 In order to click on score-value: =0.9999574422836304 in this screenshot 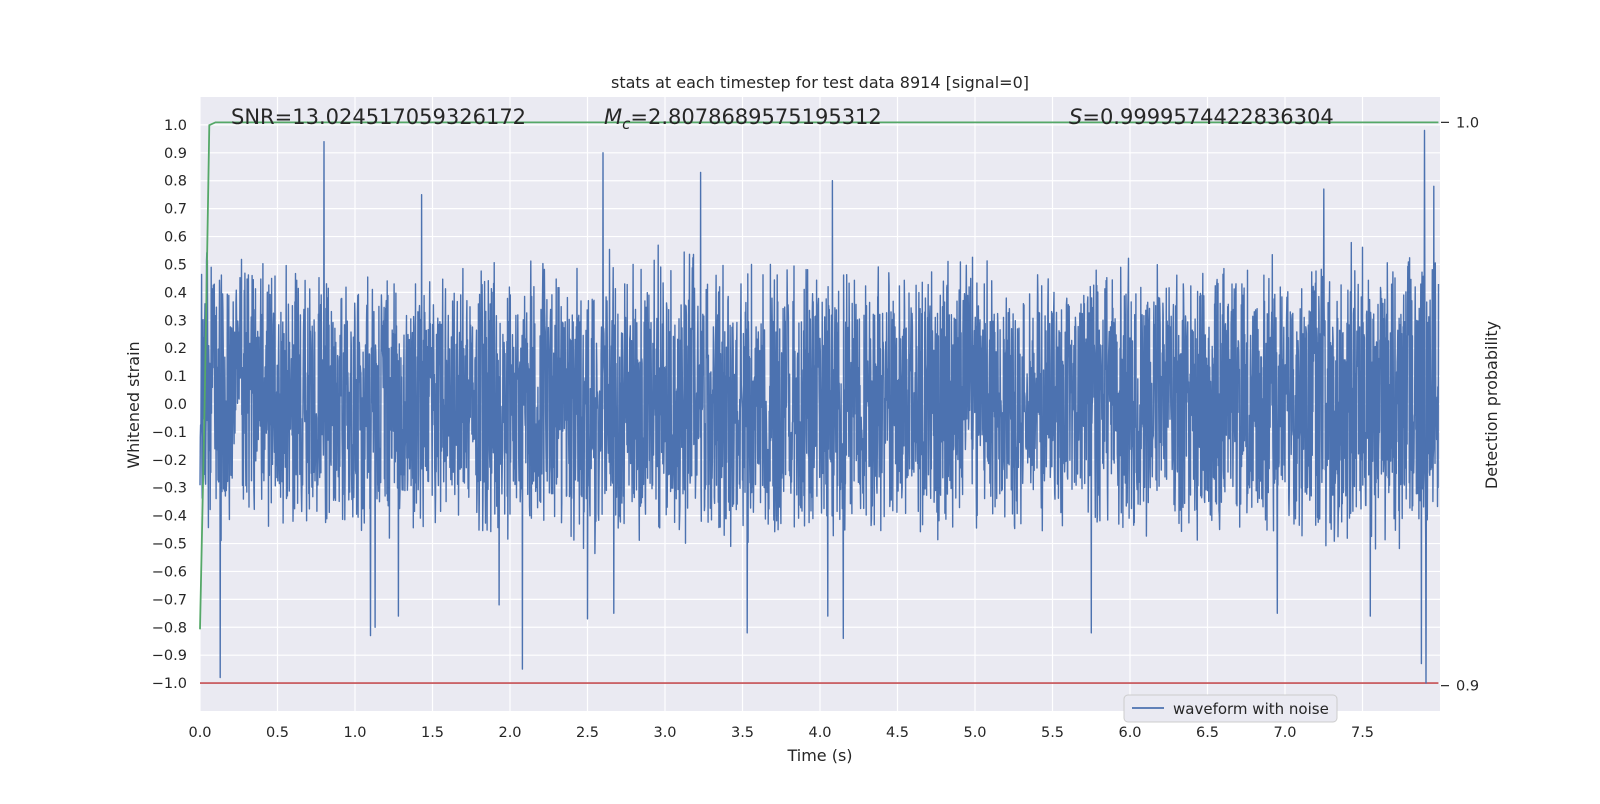, I will do `click(1207, 117)`.